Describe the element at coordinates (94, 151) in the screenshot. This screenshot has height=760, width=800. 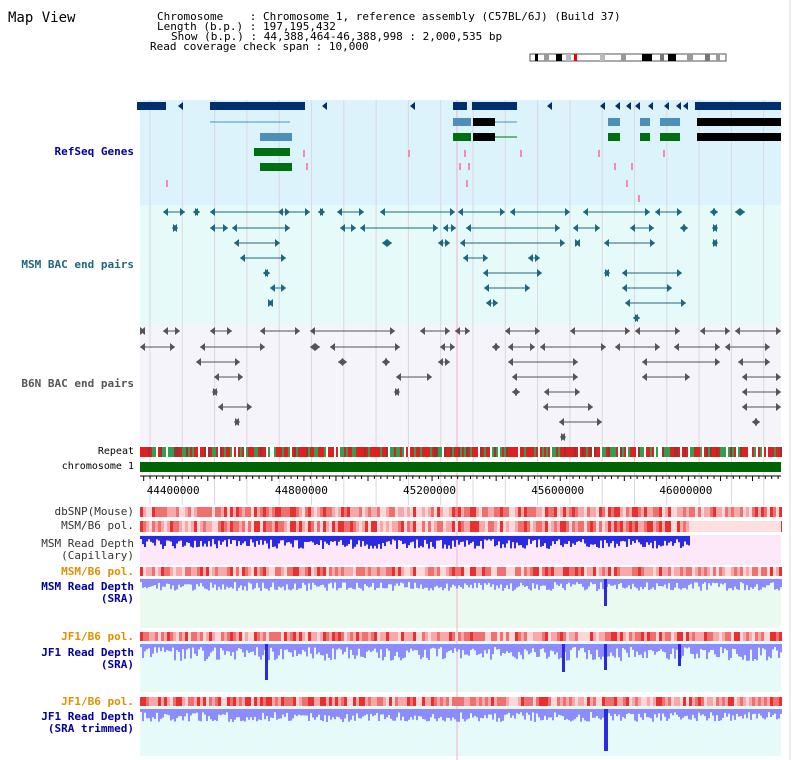
I see `refseq-label: RefSeq Genes` at that location.